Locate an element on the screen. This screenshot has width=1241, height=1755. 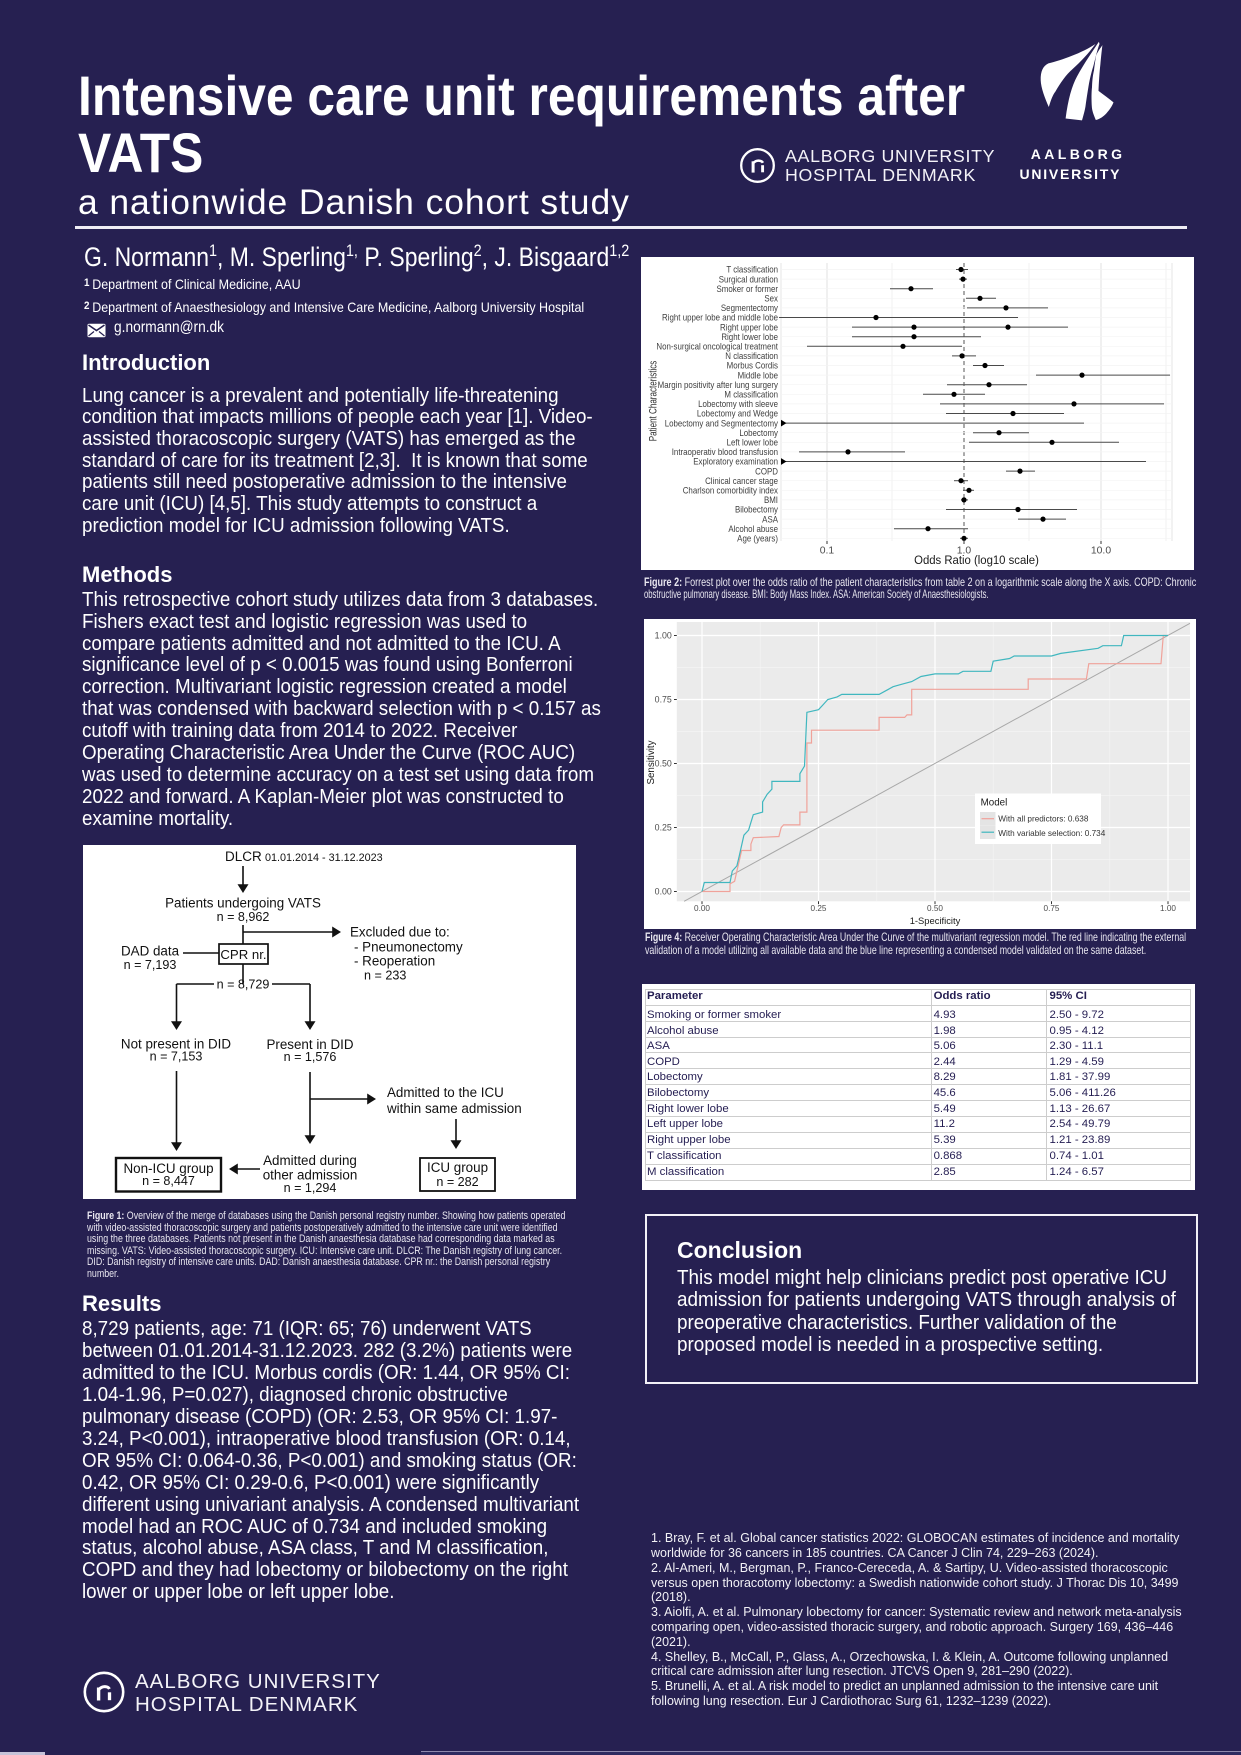
svg-text: Right upper lobe is located at coordinates (749, 327).